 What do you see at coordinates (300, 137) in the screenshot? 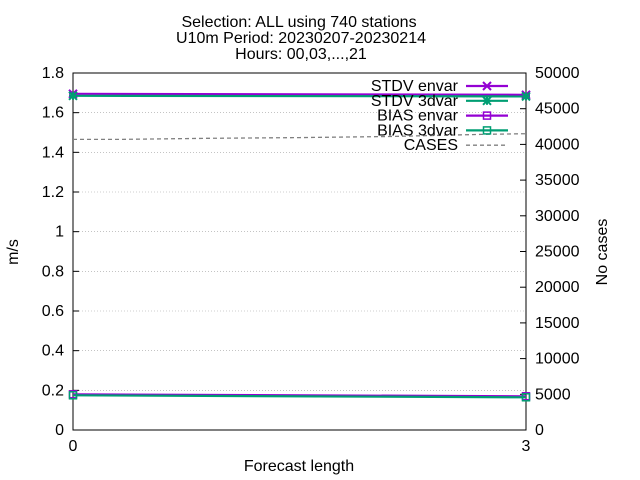
I see `series-line-cases` at bounding box center [300, 137].